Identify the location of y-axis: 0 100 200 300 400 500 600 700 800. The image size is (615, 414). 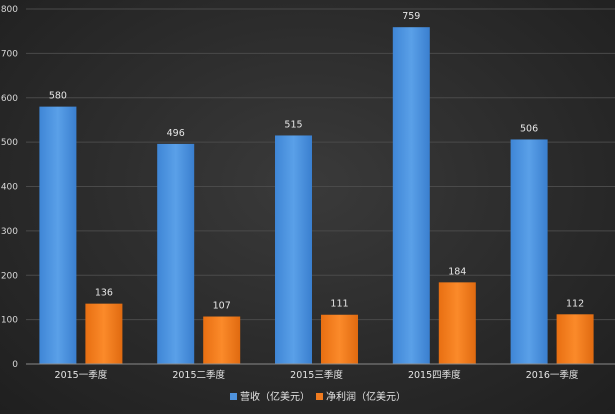
(9, 187).